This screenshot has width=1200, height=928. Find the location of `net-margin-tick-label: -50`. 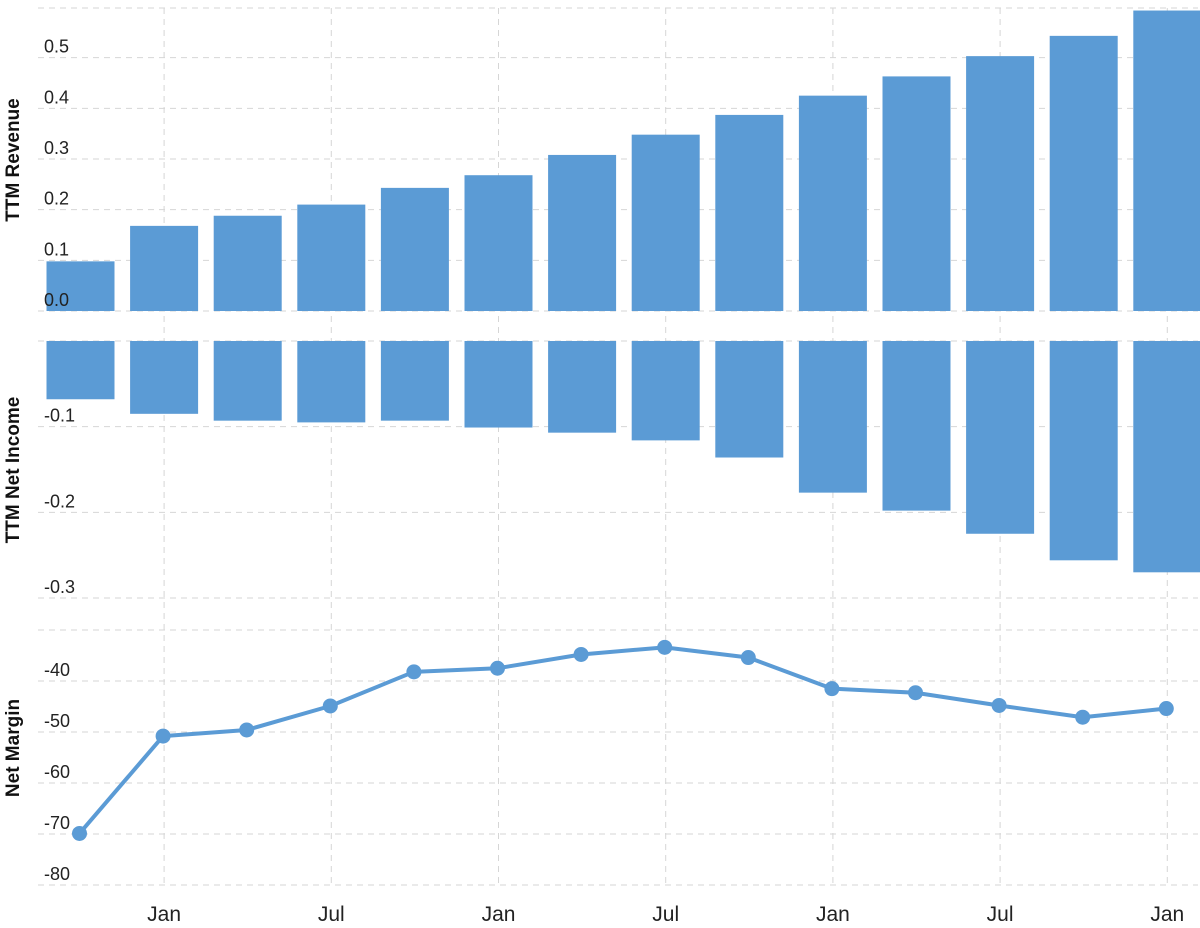

net-margin-tick-label: -50 is located at coordinates (57, 721).